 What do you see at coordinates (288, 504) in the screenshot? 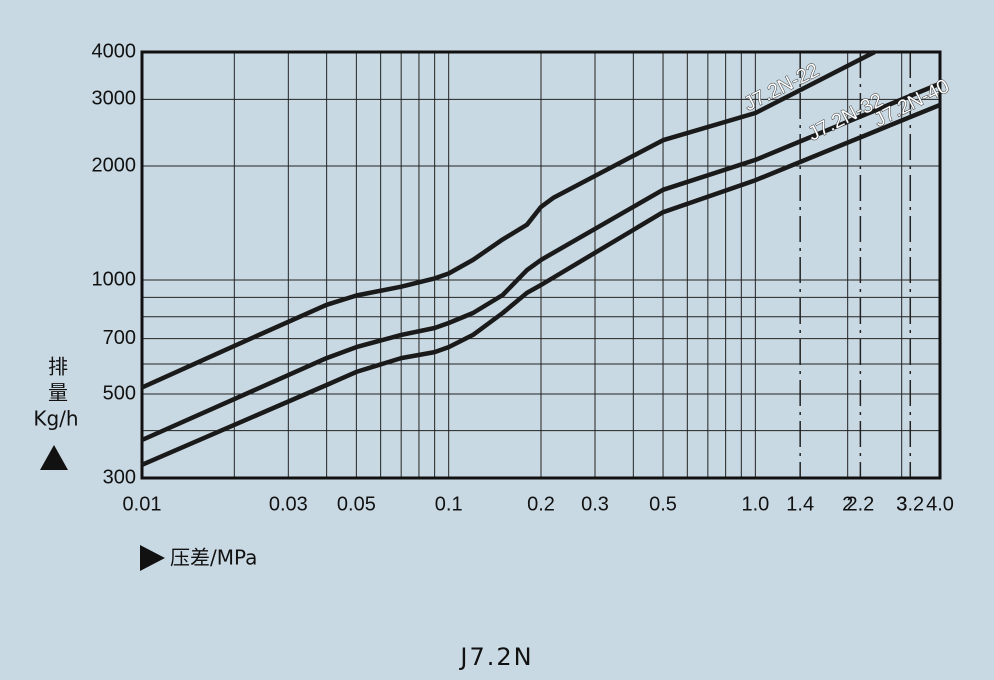
I see `x-tick-label: 0.03` at bounding box center [288, 504].